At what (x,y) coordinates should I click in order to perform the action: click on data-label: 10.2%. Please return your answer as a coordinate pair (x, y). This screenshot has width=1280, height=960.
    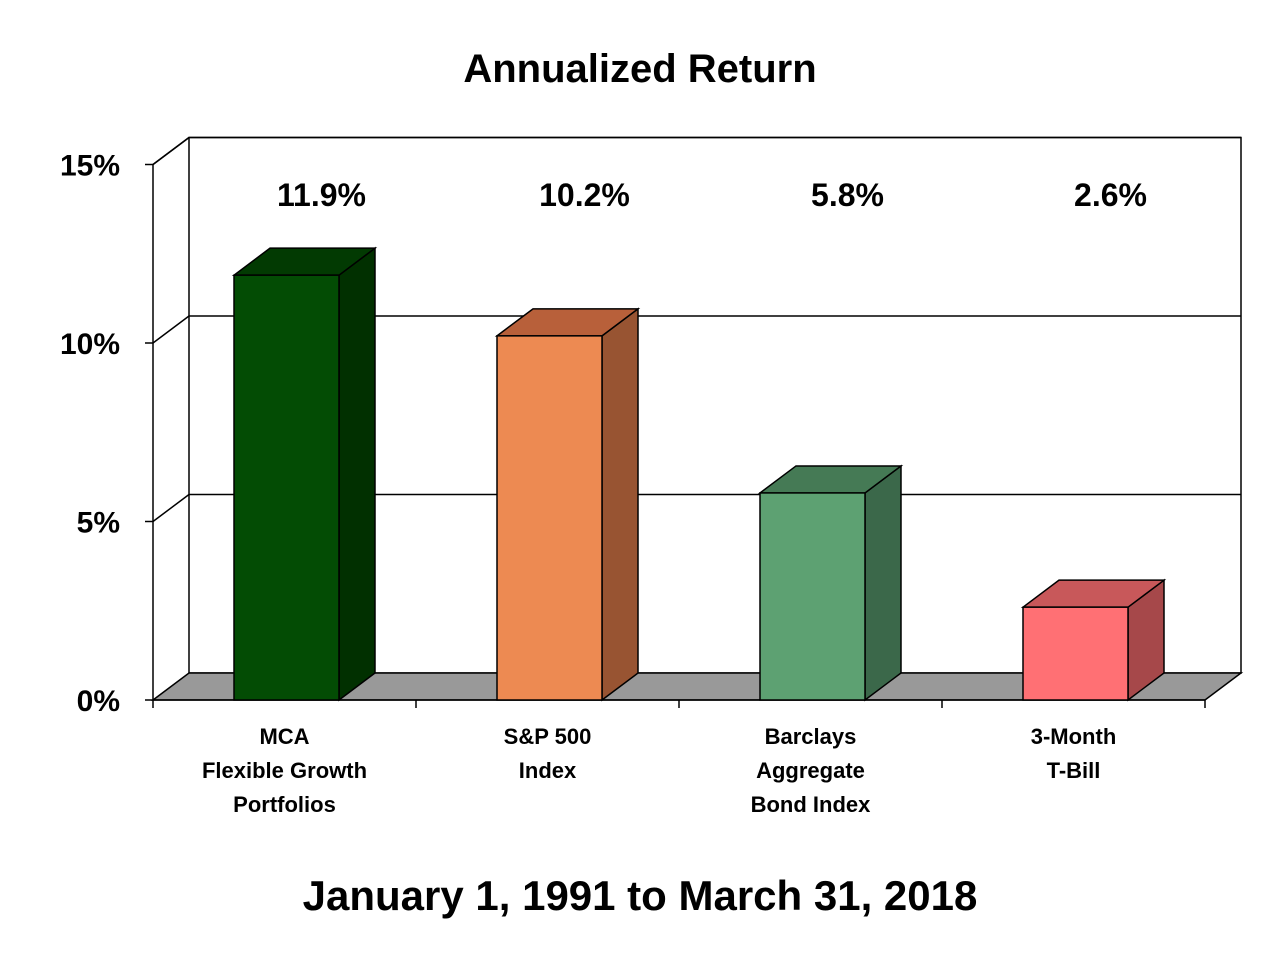
    Looking at the image, I should click on (584, 195).